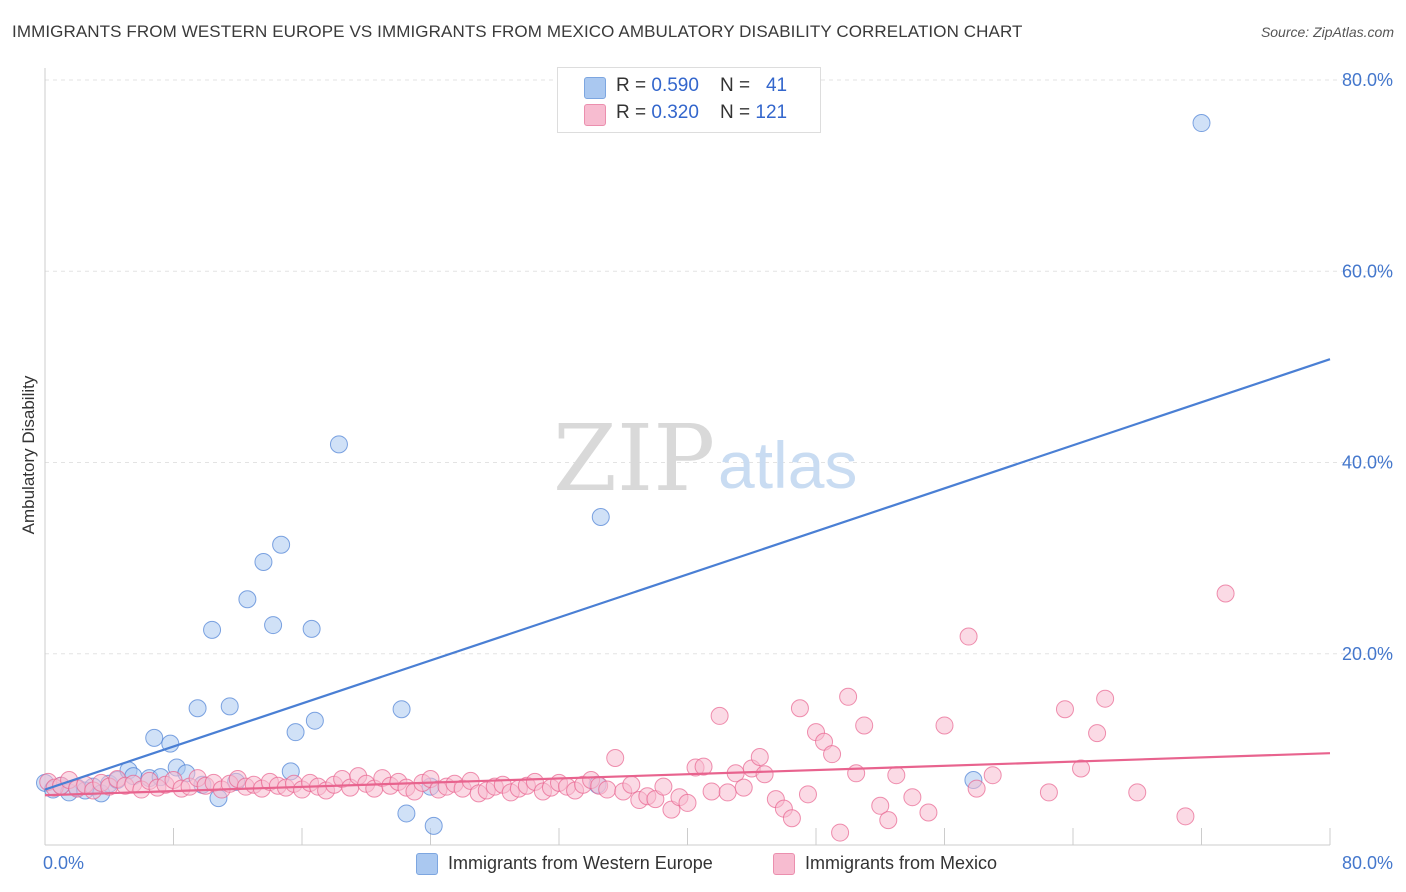 The height and width of the screenshot is (892, 1406). What do you see at coordinates (595, 88) in the screenshot?
I see `stats-swatch-western-europe` at bounding box center [595, 88].